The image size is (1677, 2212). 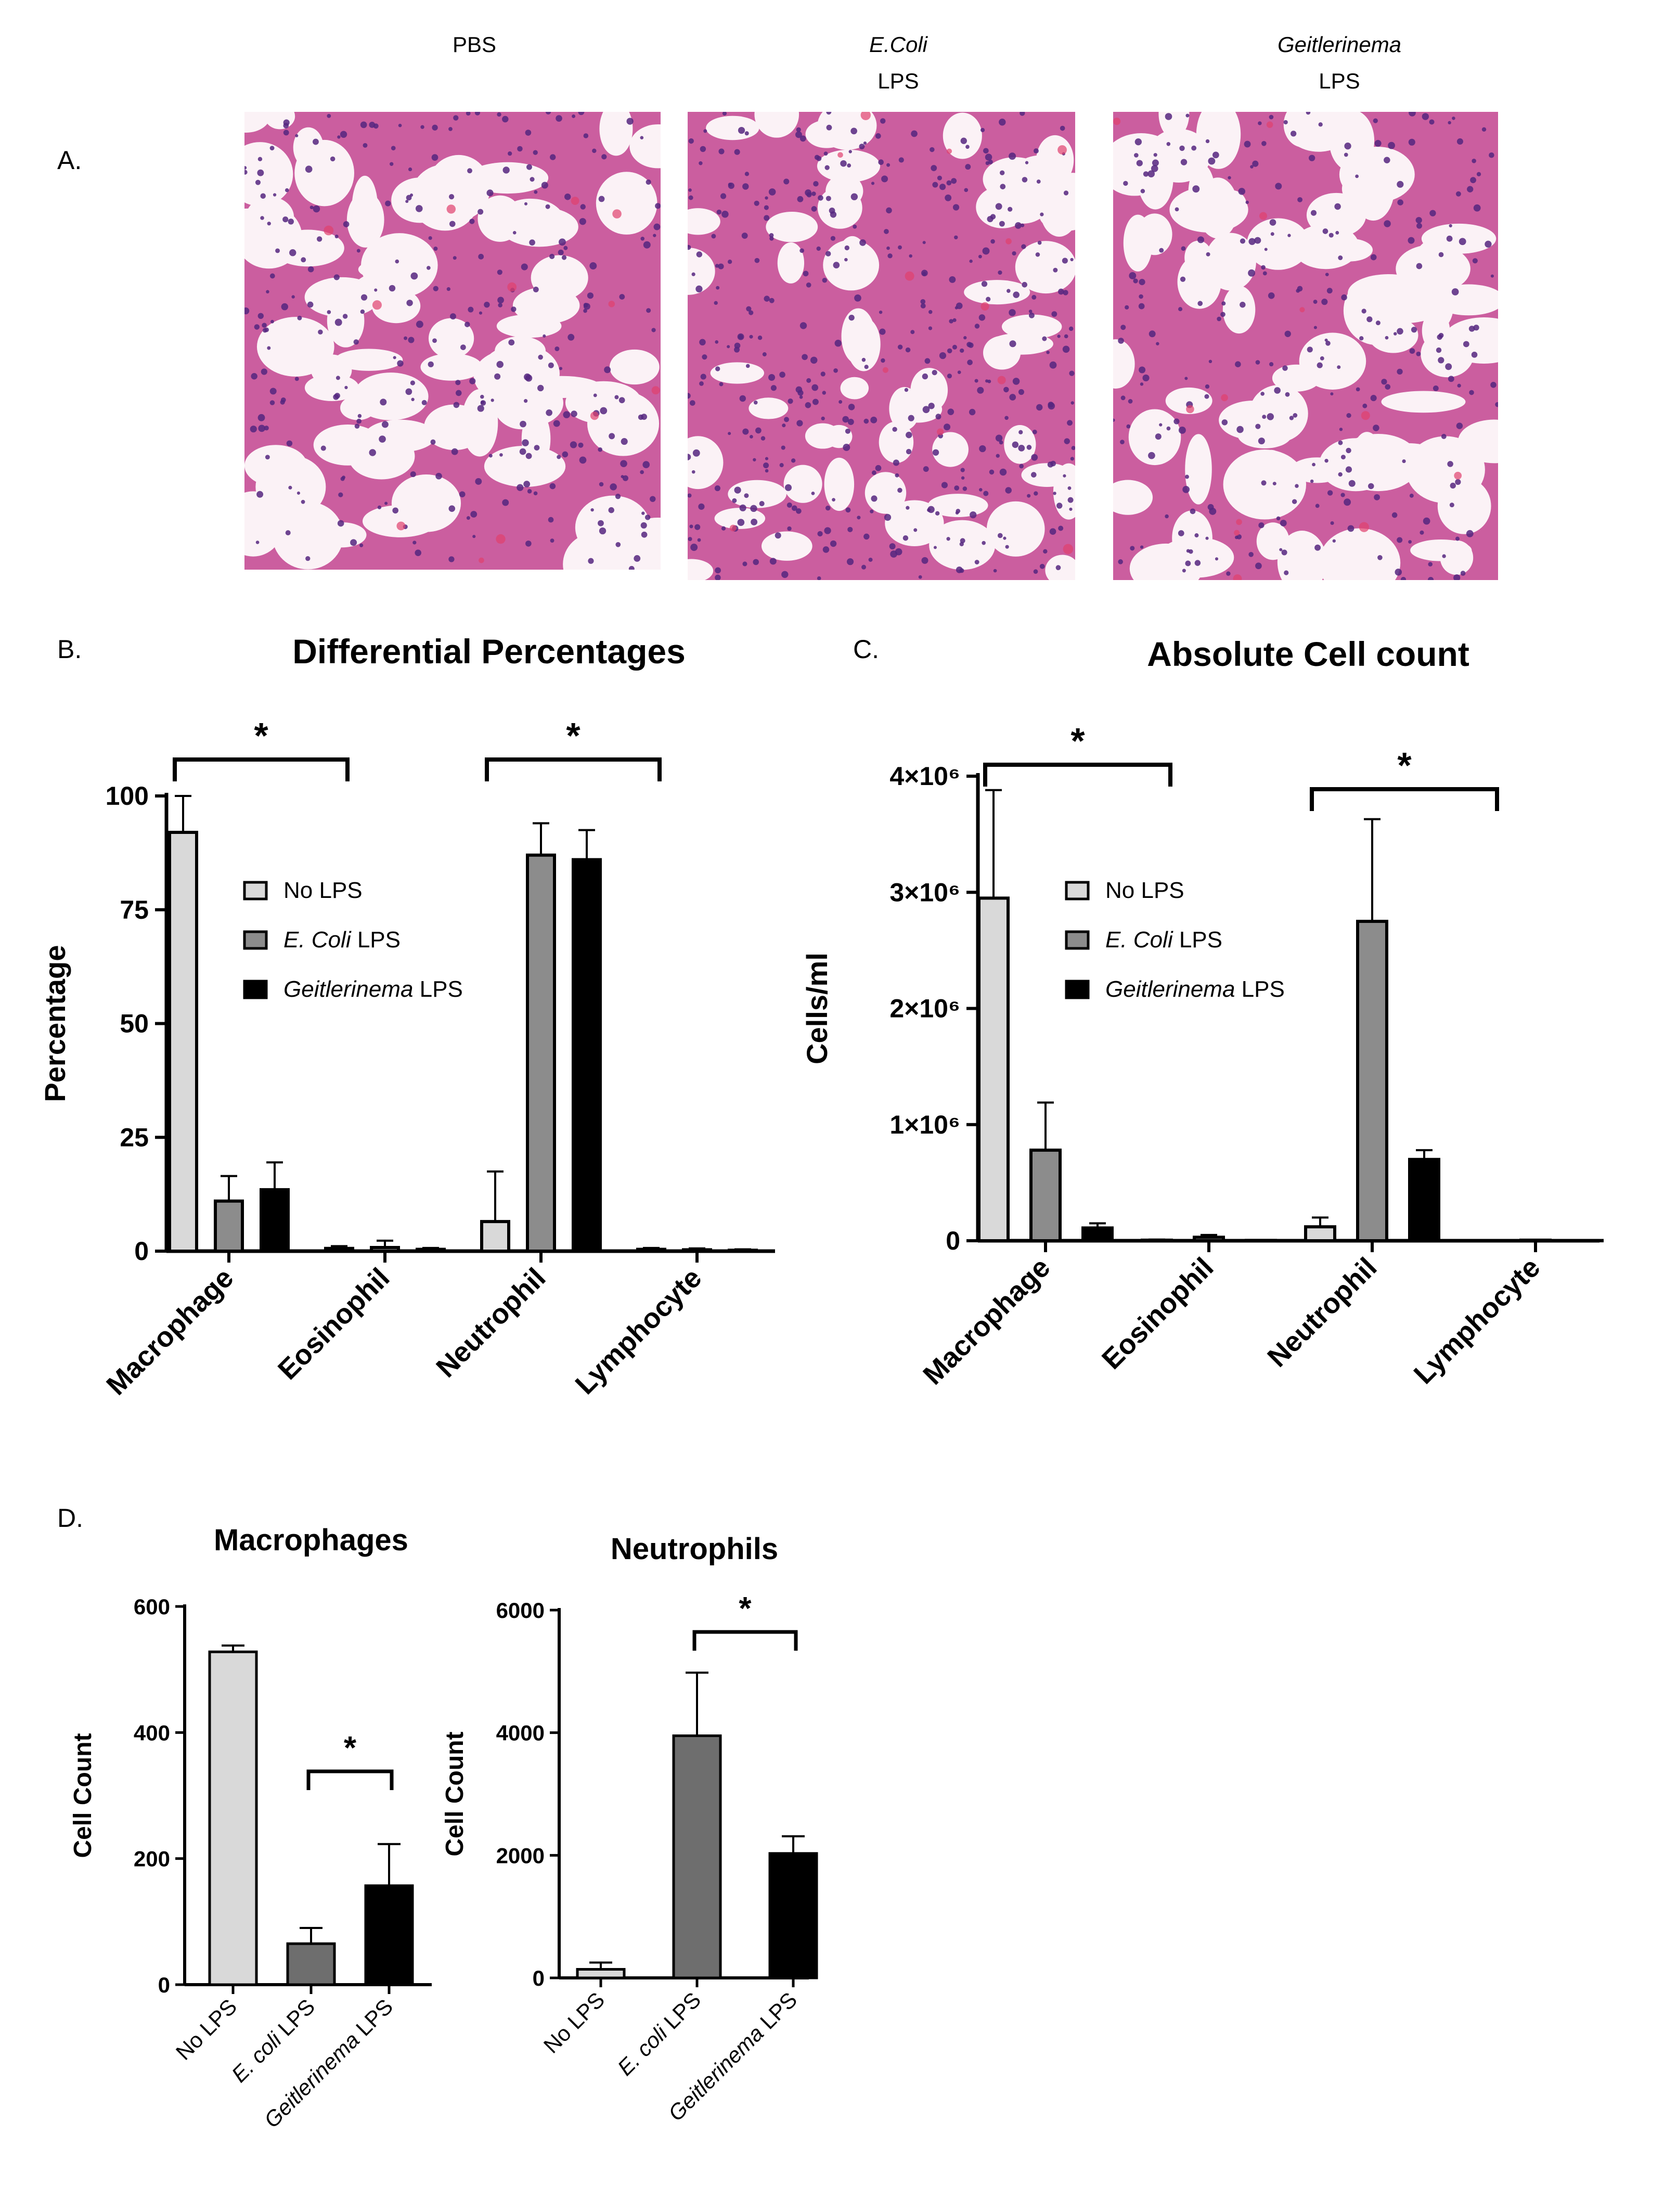 What do you see at coordinates (1339, 44) in the screenshot?
I see `histology-label-geit: Geitlerinema` at bounding box center [1339, 44].